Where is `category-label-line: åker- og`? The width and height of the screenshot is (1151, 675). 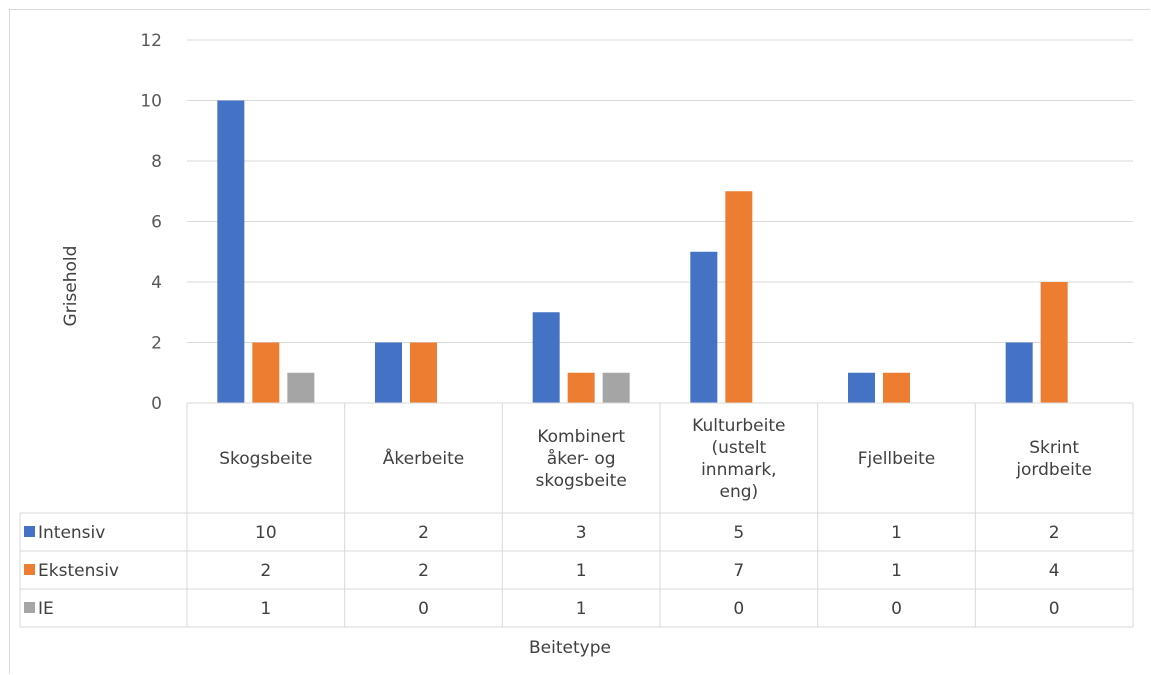
category-label-line: åker- og is located at coordinates (581, 458).